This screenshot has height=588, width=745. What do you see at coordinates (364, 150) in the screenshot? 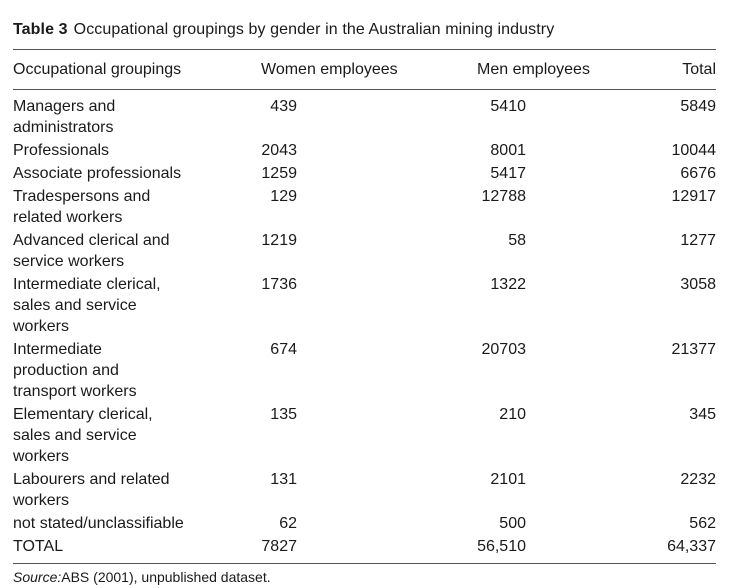
I see `table-row: Professionals 2043 8001 10044` at bounding box center [364, 150].